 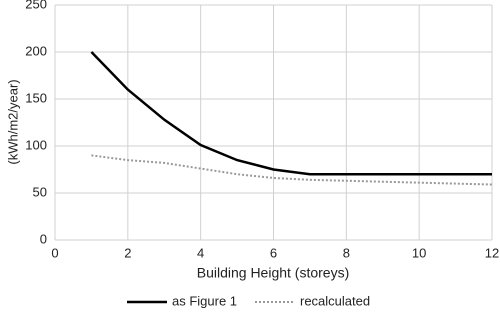 I want to click on x-tick-label: 8, so click(x=346, y=252).